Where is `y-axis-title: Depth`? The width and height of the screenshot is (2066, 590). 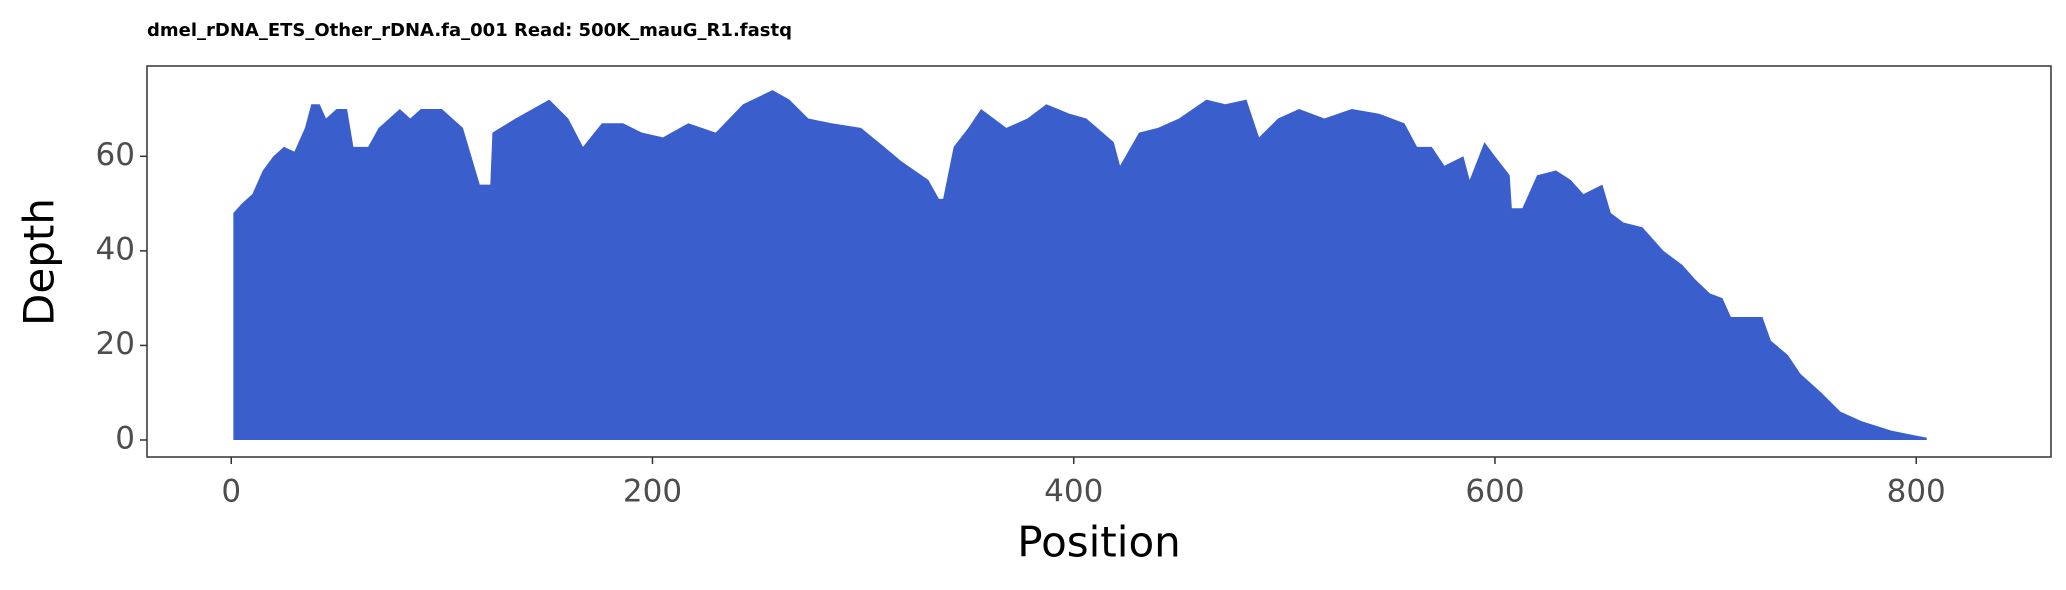 y-axis-title: Depth is located at coordinates (39, 262).